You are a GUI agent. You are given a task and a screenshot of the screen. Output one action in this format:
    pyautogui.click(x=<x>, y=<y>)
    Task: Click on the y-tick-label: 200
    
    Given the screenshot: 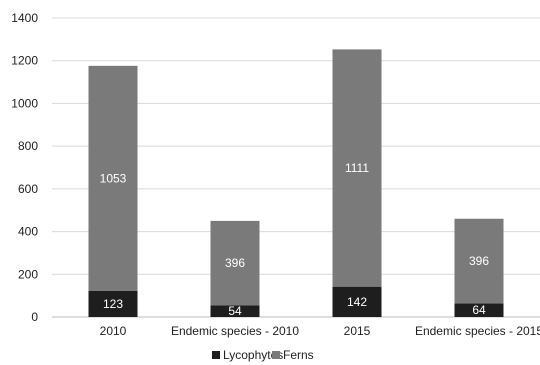 What is the action you would take?
    pyautogui.click(x=28, y=274)
    